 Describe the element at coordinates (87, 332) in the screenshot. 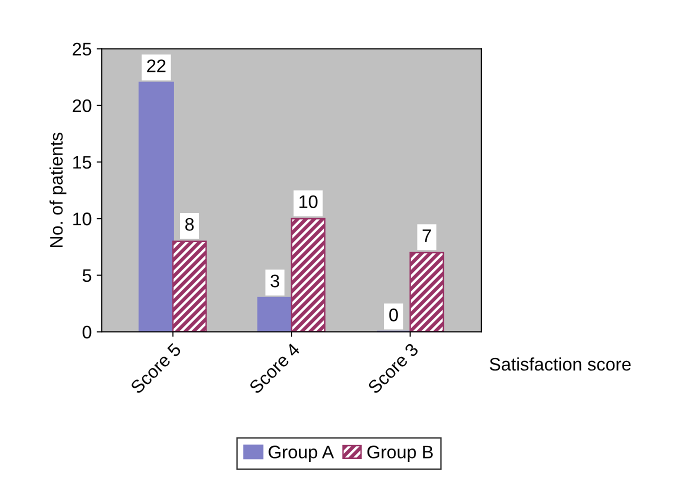

I see `y-tick-label: 0` at that location.